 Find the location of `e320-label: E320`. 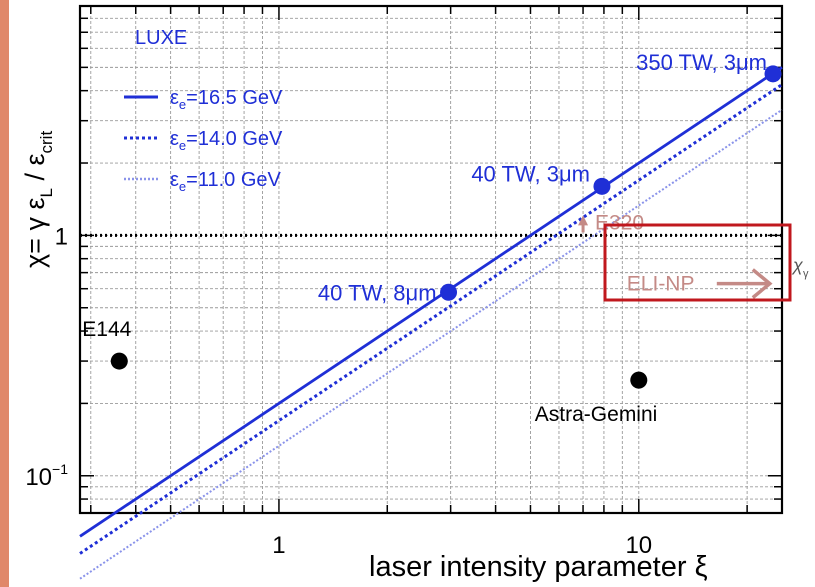

e320-label: E320 is located at coordinates (619, 222).